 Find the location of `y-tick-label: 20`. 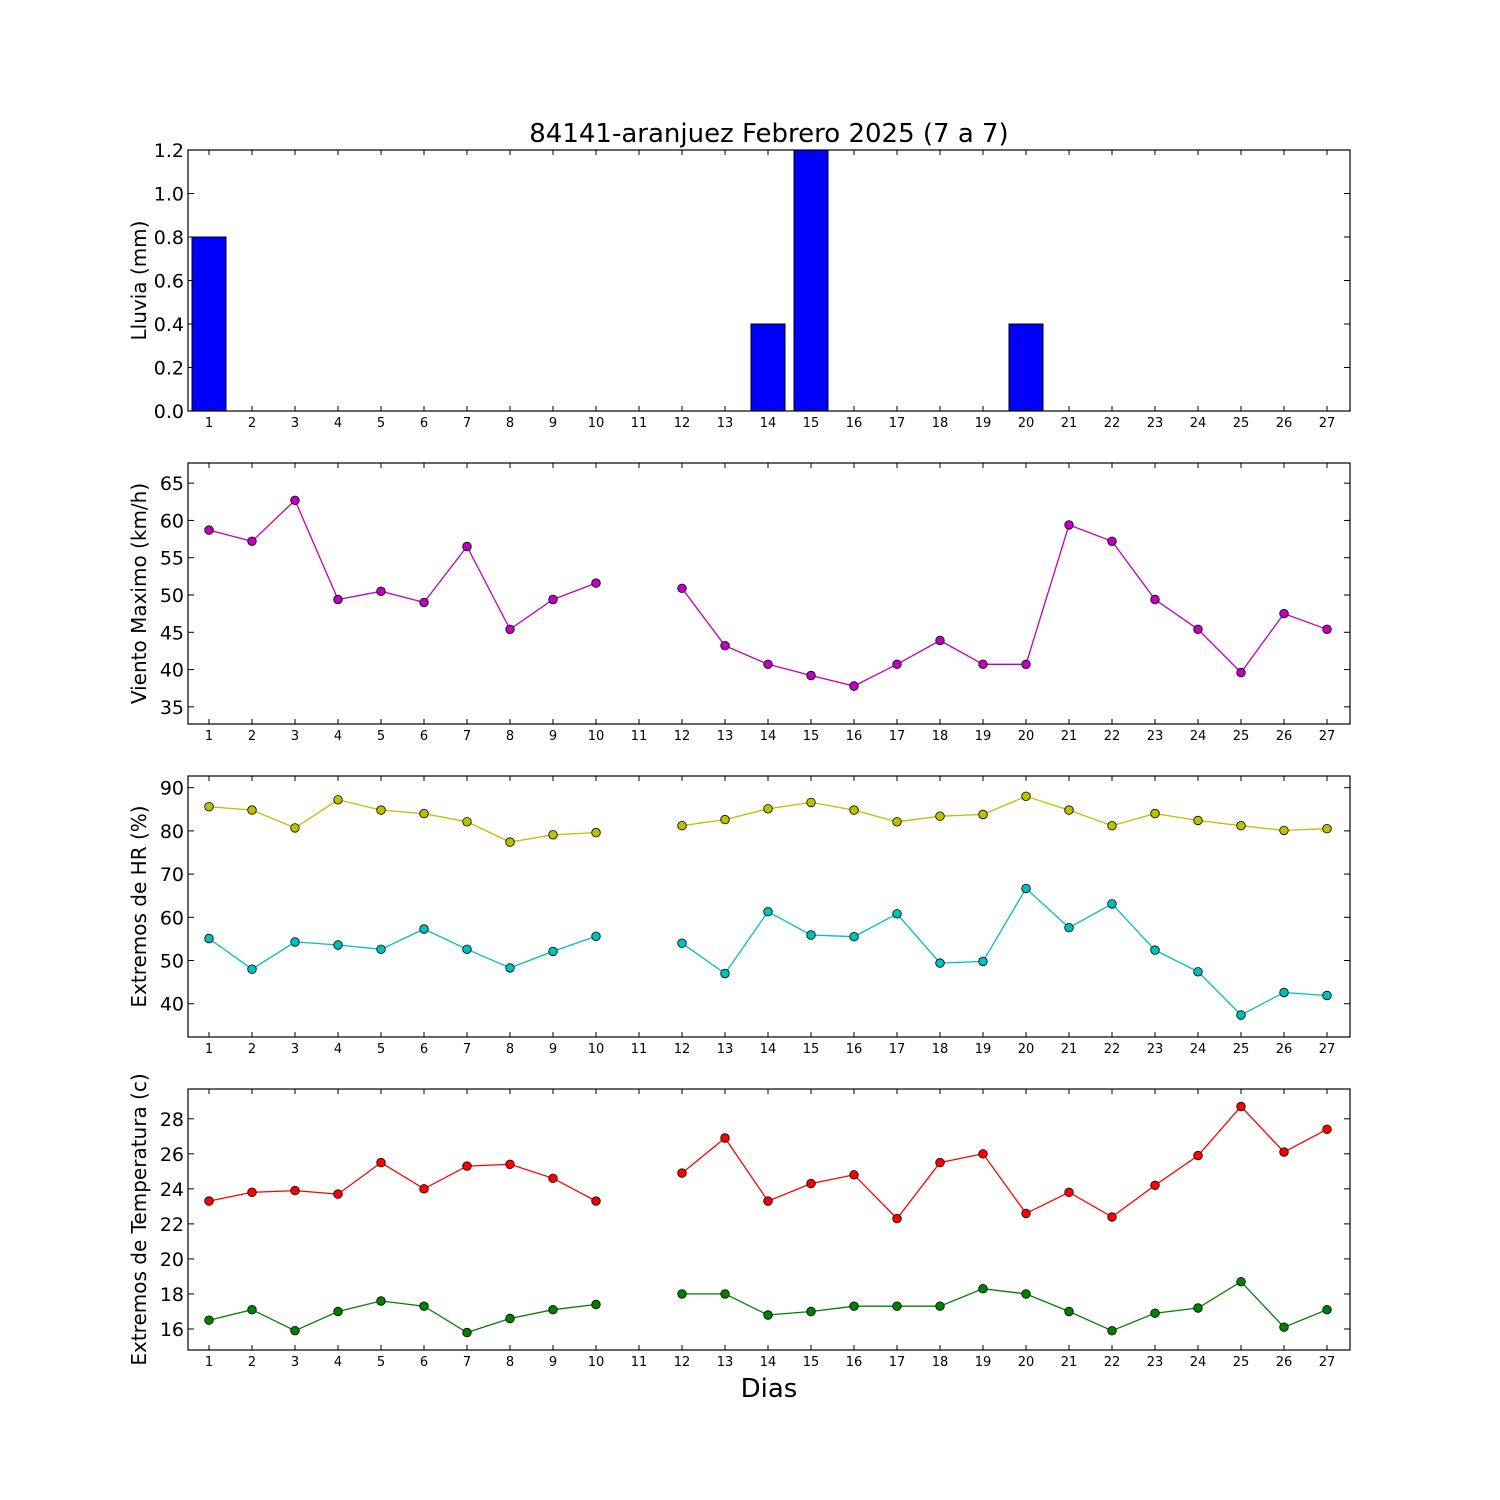

y-tick-label: 20 is located at coordinates (172, 1260).